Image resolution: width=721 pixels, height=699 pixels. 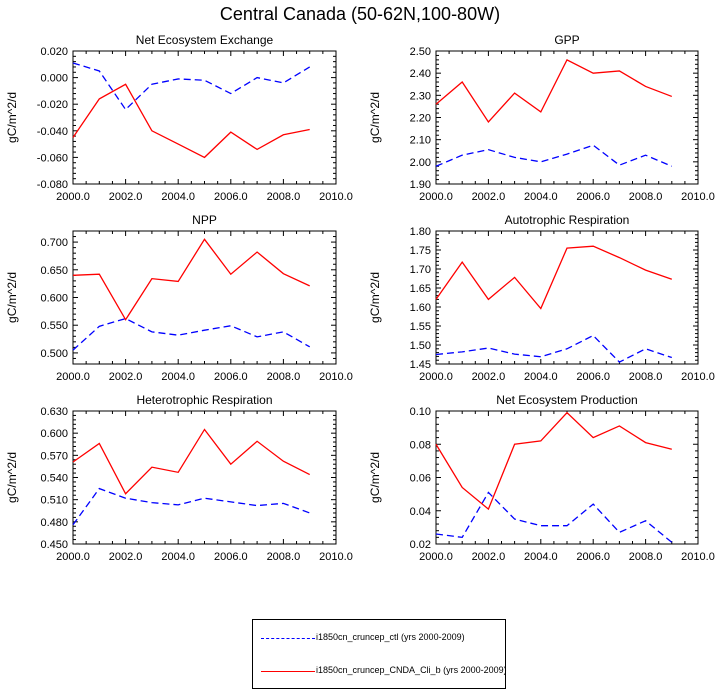 I want to click on y-tick-label: 0.570, so click(x=54, y=456).